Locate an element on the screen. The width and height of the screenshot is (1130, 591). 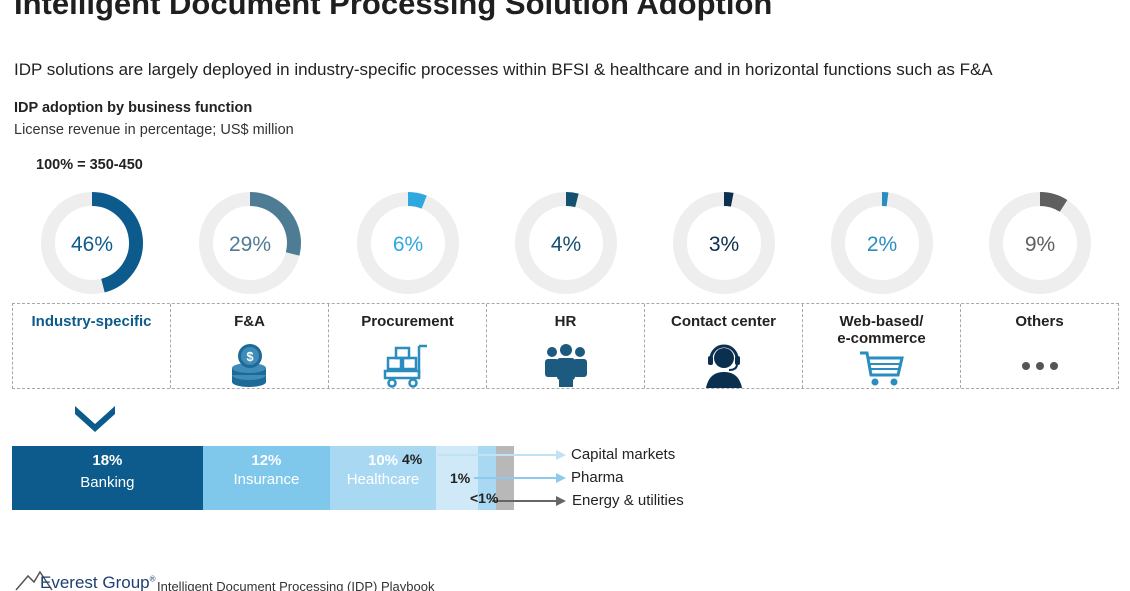
bar-category-healthcare: Healthcare is located at coordinates (383, 479).